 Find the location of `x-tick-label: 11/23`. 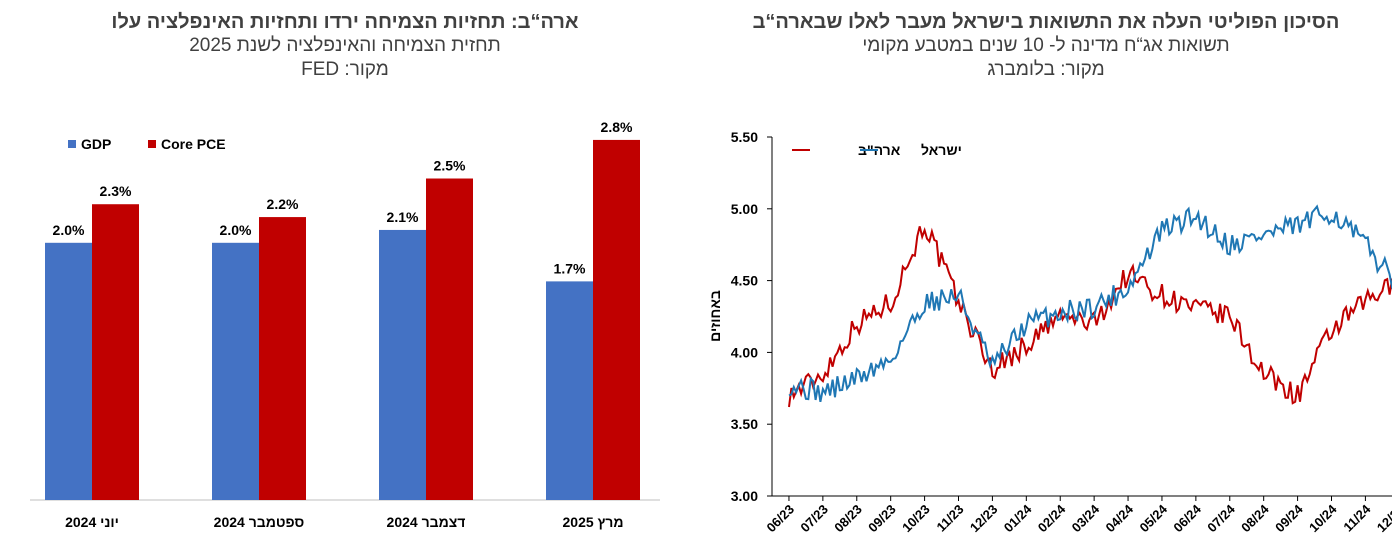

x-tick-label: 11/23 is located at coordinates (950, 518).